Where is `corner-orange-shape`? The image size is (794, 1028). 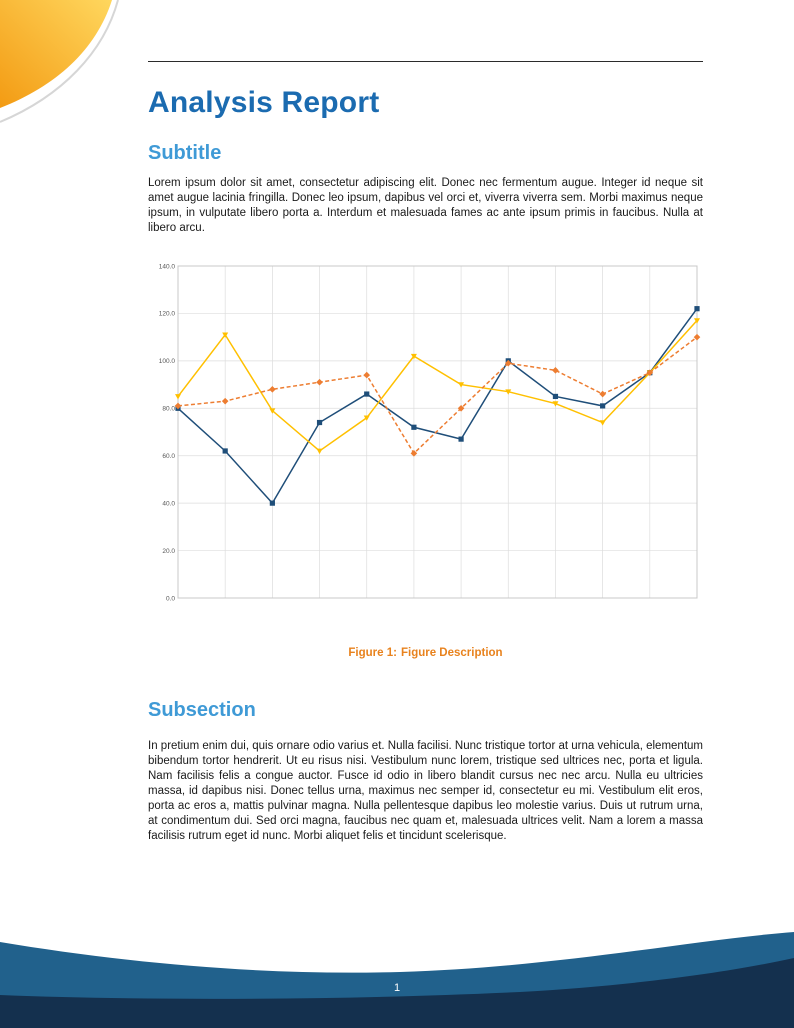
corner-orange-shape is located at coordinates (56, 54).